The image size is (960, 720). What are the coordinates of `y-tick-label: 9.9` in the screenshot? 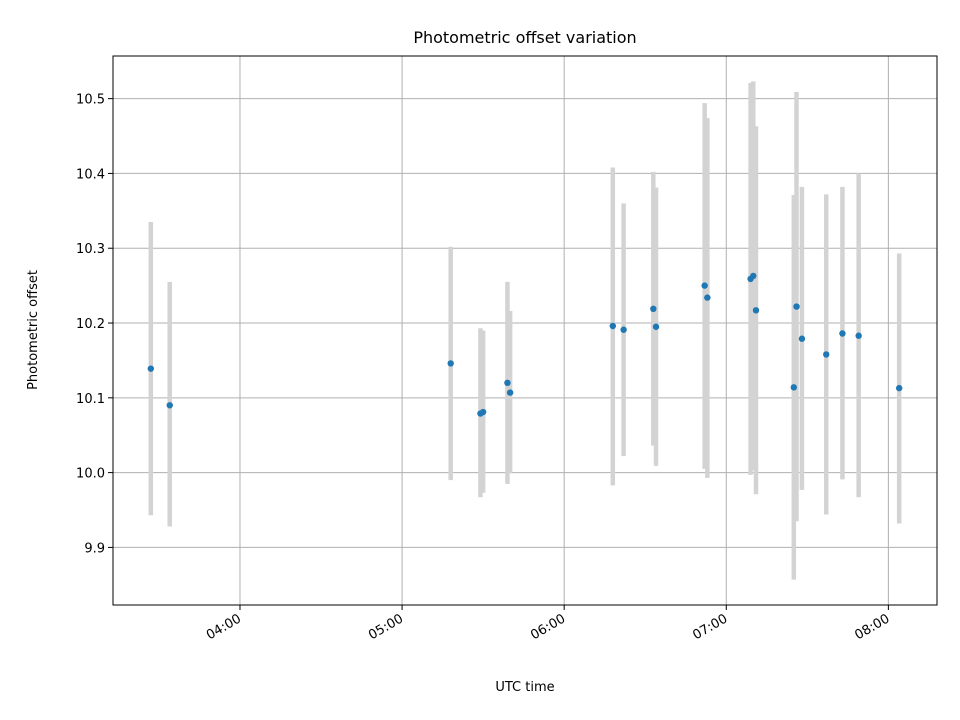 It's located at (94, 548).